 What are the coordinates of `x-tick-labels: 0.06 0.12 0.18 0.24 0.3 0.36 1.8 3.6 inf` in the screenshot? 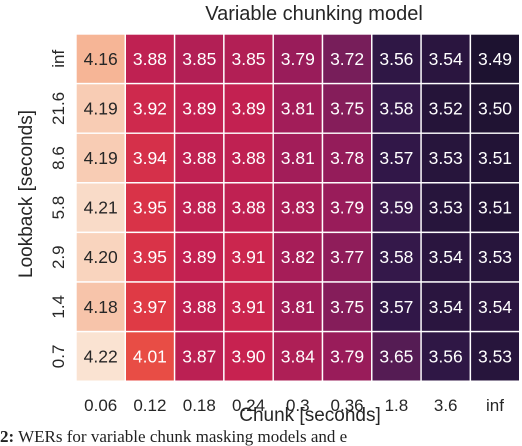 It's located at (294, 405).